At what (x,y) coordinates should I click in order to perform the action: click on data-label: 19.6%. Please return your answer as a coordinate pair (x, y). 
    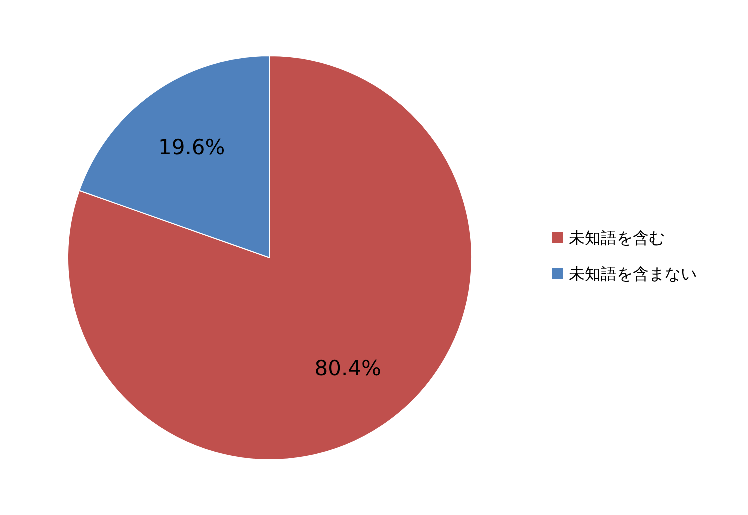
    Looking at the image, I should click on (192, 148).